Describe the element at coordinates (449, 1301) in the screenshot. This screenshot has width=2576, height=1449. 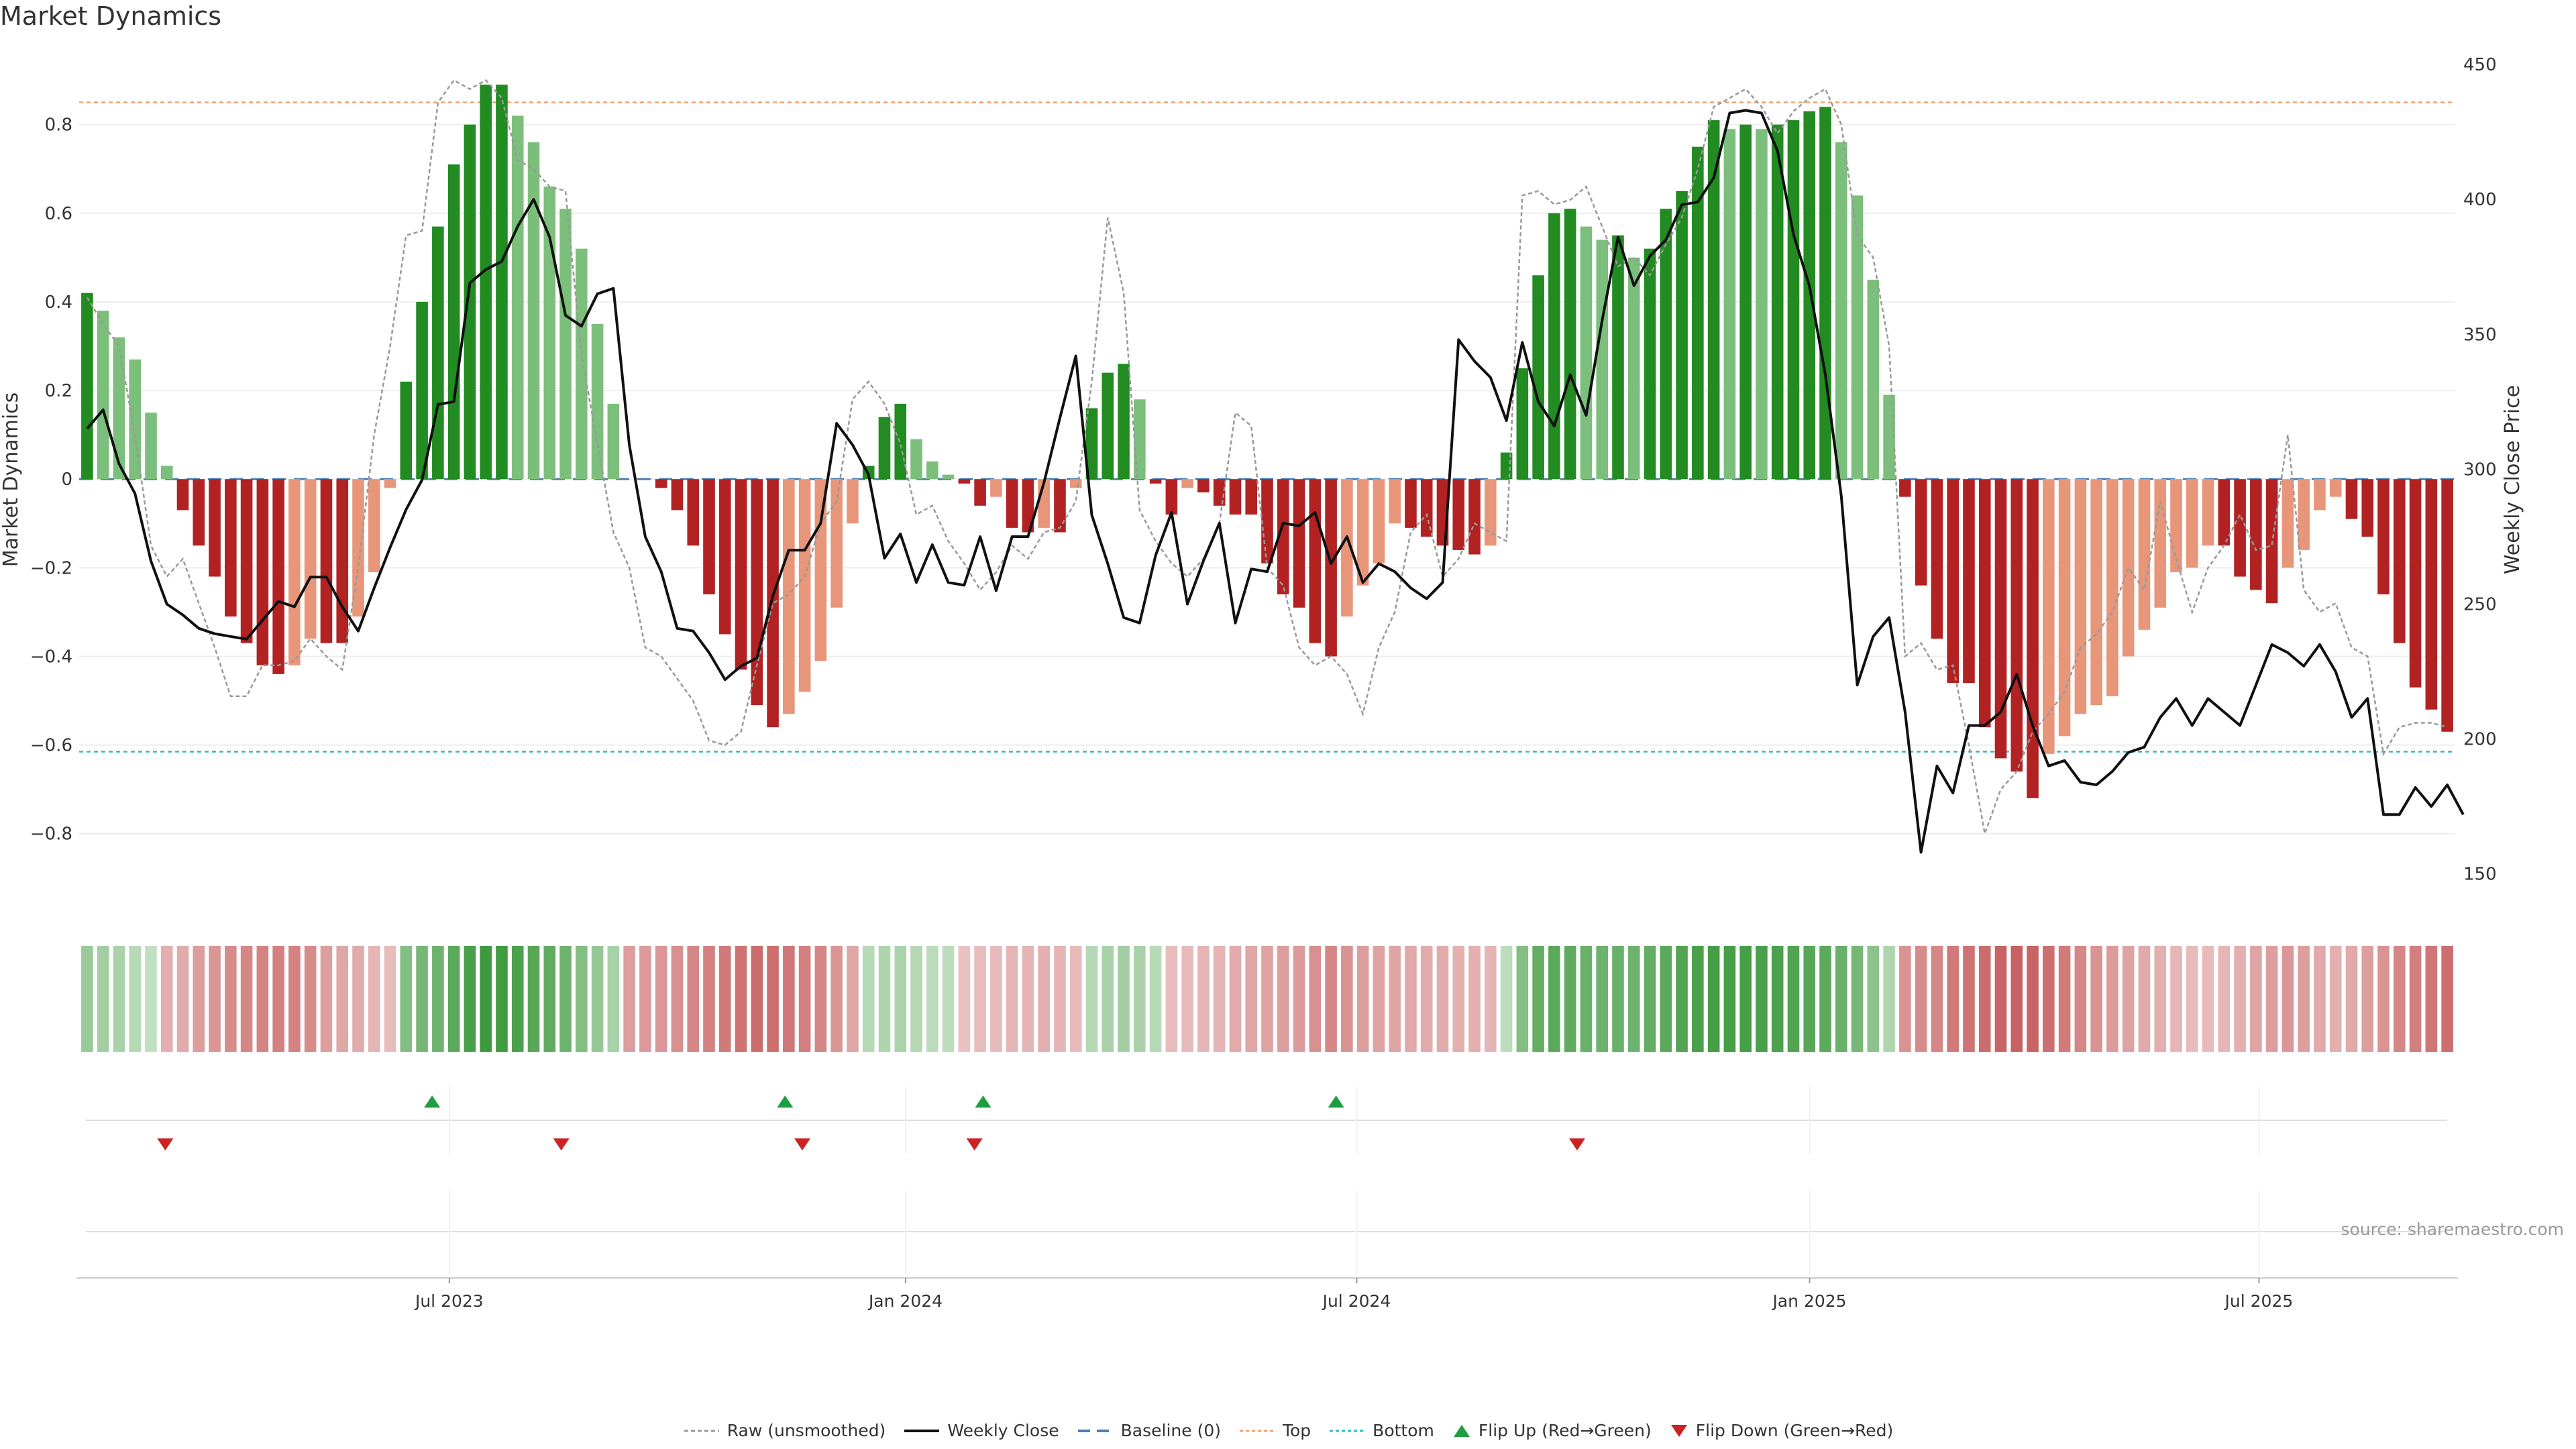
I see `x-tick-label-0: Jul 2023` at that location.